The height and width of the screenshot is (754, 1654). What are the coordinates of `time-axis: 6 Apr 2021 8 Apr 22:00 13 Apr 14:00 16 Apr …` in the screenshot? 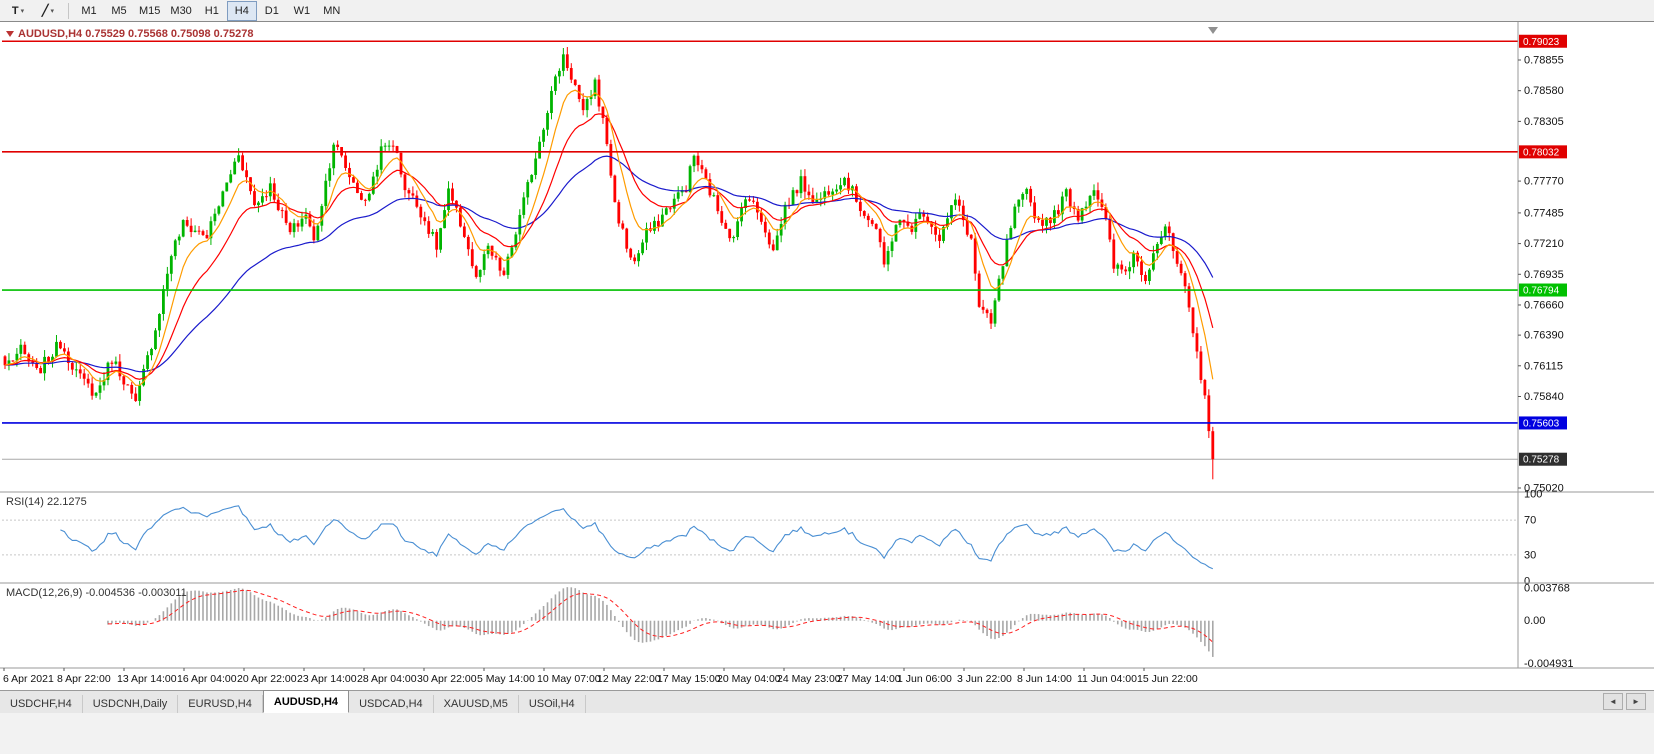 It's located at (827, 676).